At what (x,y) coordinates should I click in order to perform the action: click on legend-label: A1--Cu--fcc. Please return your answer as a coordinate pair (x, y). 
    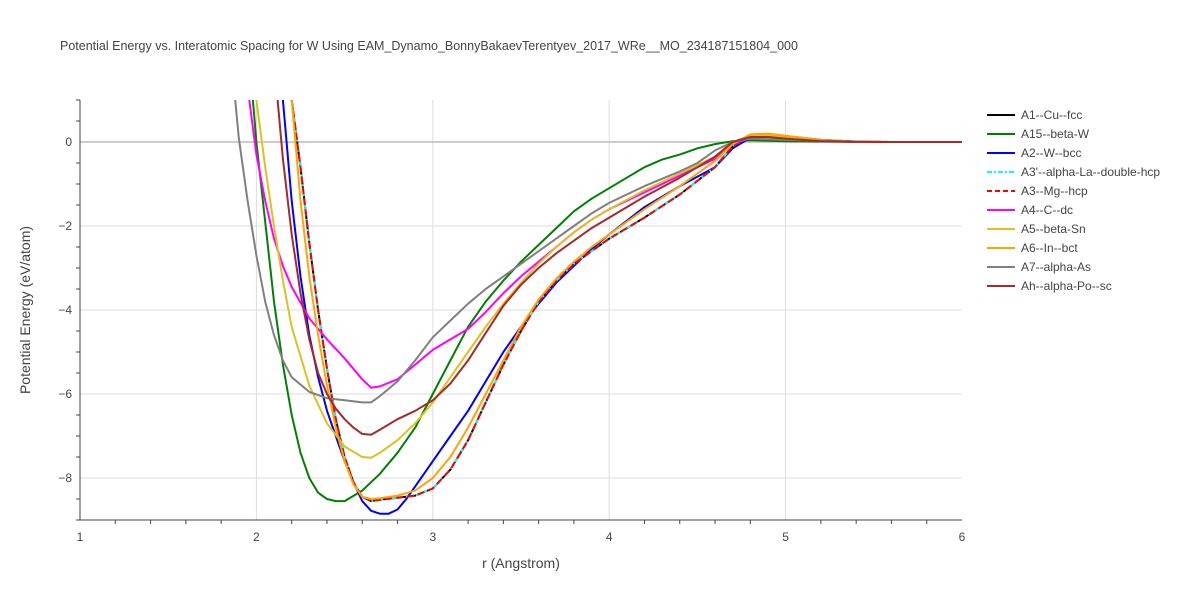
    Looking at the image, I should click on (1051, 115).